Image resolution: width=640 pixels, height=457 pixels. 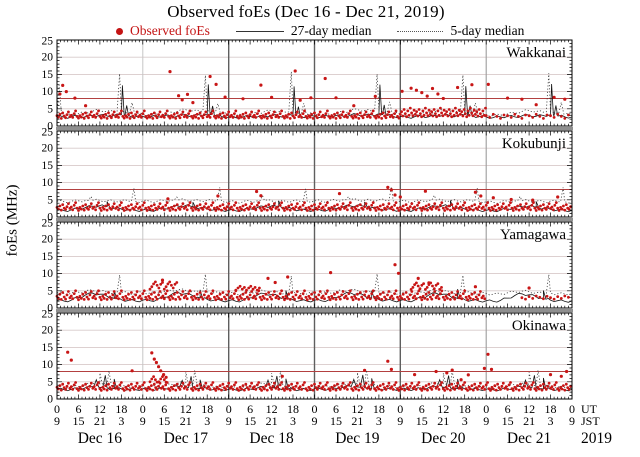 I want to click on solid-line-icon, so click(x=259, y=31).